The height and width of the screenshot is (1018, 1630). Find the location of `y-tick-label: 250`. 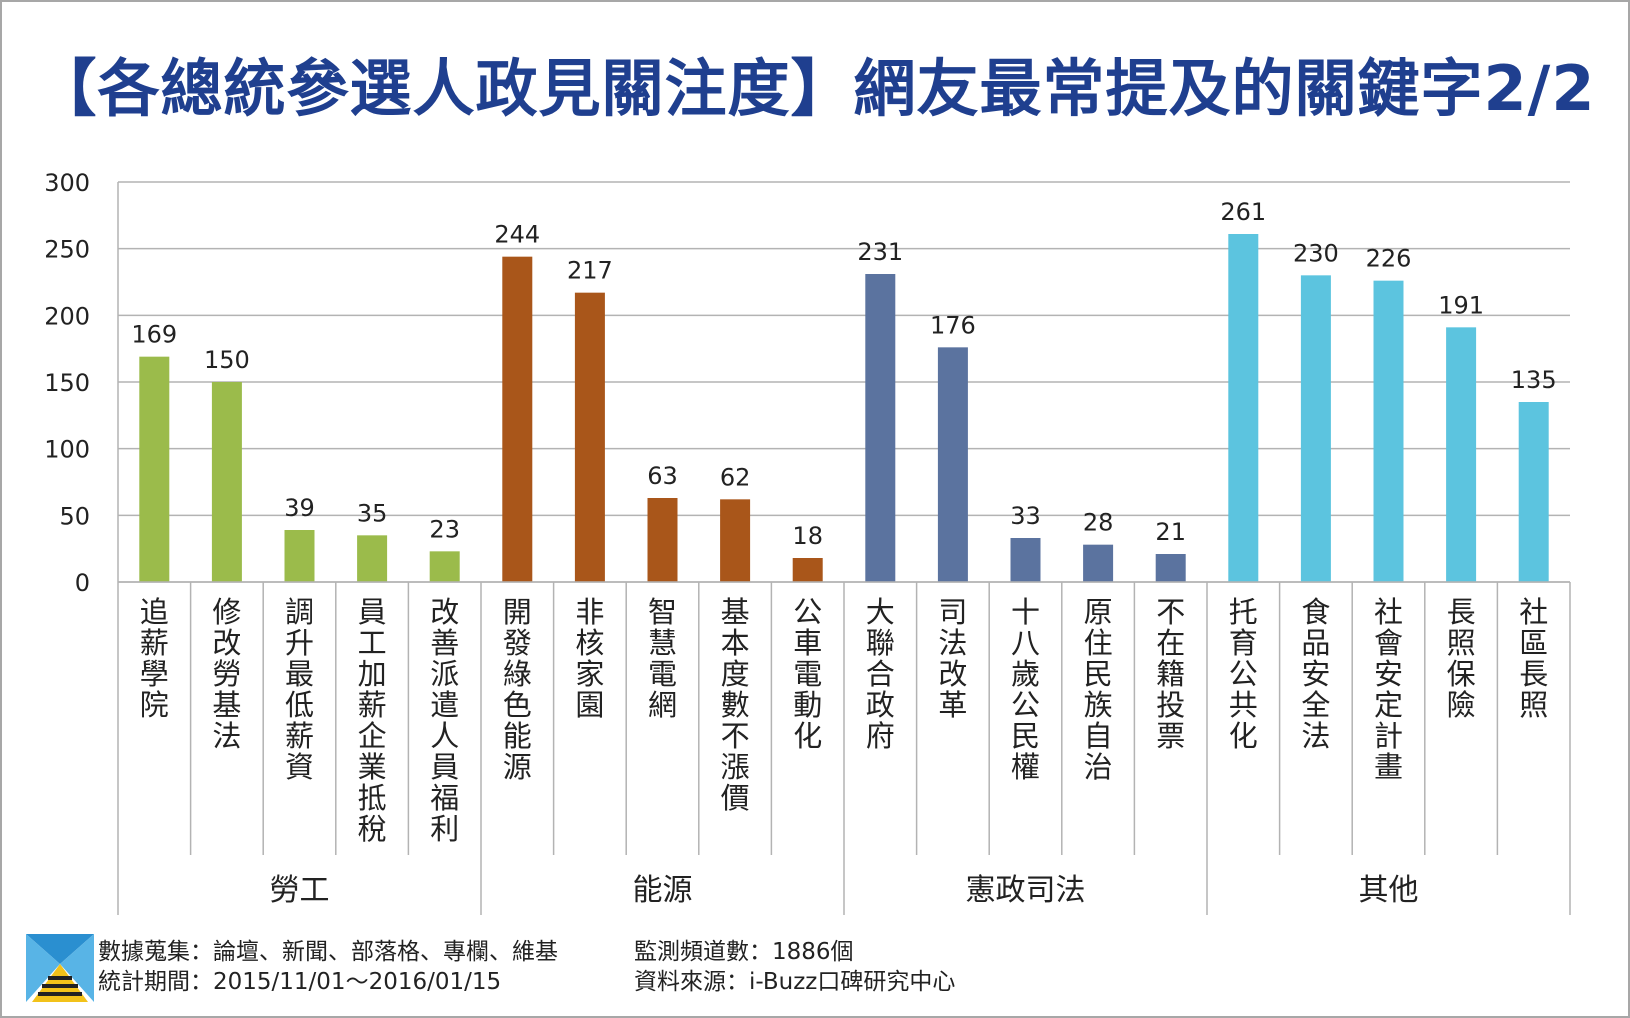

y-tick-label: 250 is located at coordinates (67, 250).